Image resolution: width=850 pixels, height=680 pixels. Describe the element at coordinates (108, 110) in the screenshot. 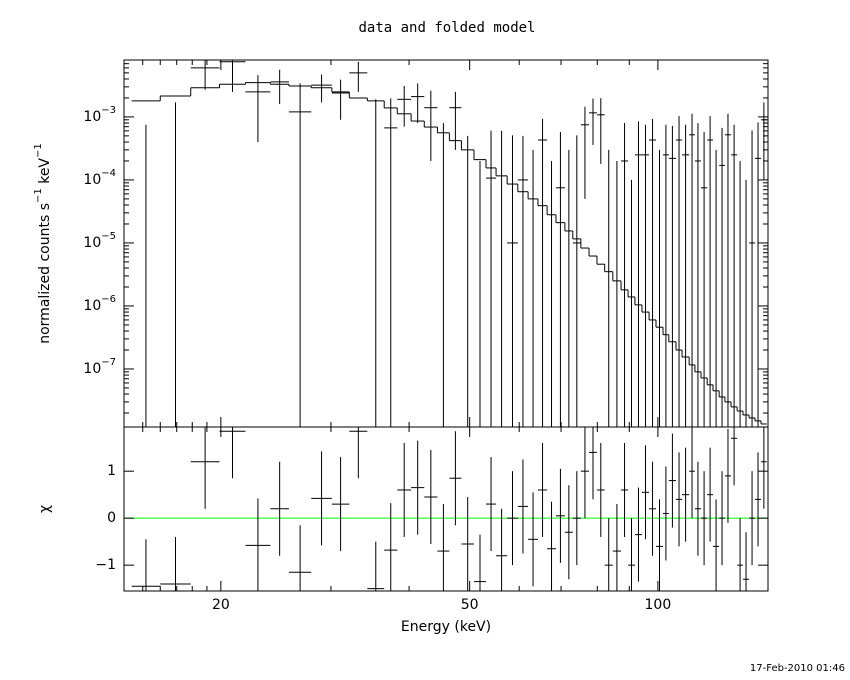

I see `y-tick-exponent: −3` at that location.